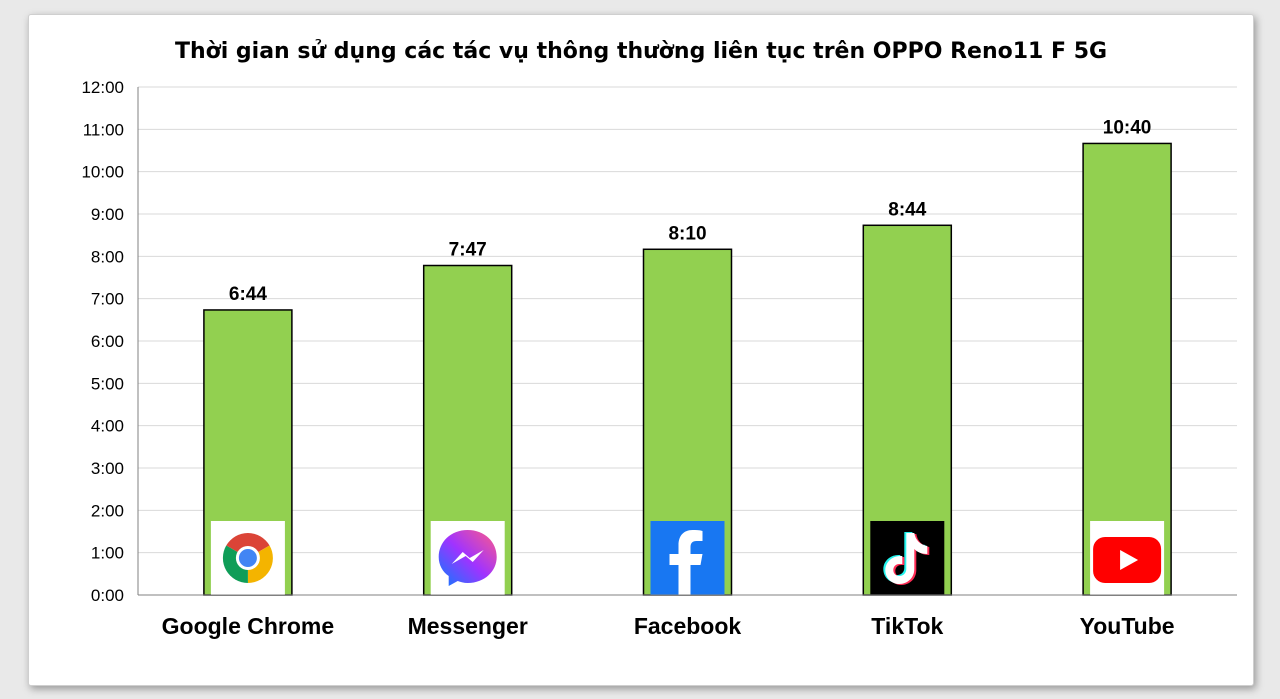 The width and height of the screenshot is (1280, 699). I want to click on tiktok-icon, so click(907, 558).